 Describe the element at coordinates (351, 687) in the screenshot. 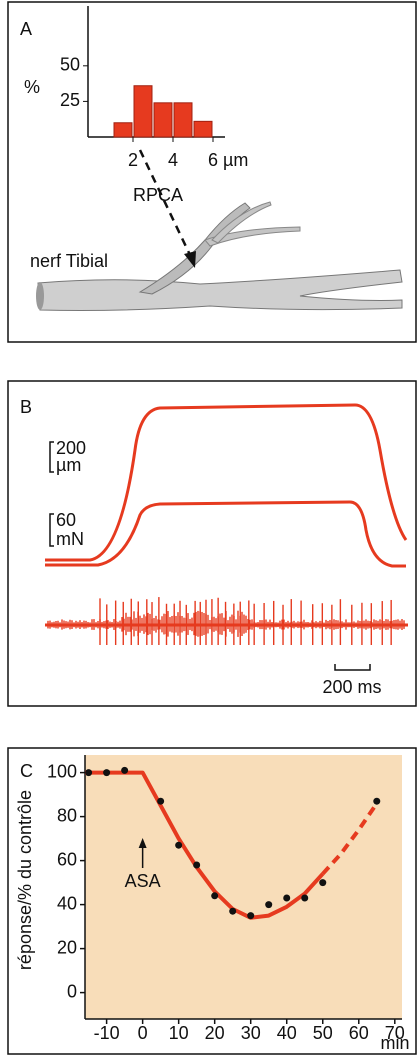

I see `scale-label: 200 ms` at that location.